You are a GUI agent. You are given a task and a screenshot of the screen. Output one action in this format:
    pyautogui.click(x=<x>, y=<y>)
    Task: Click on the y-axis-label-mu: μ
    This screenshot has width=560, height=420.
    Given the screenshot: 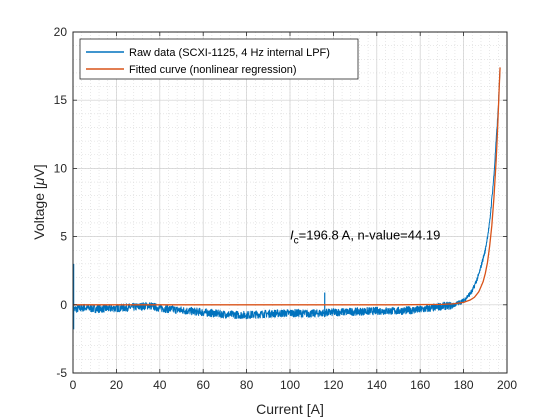 What is the action you would take?
    pyautogui.click(x=39, y=181)
    